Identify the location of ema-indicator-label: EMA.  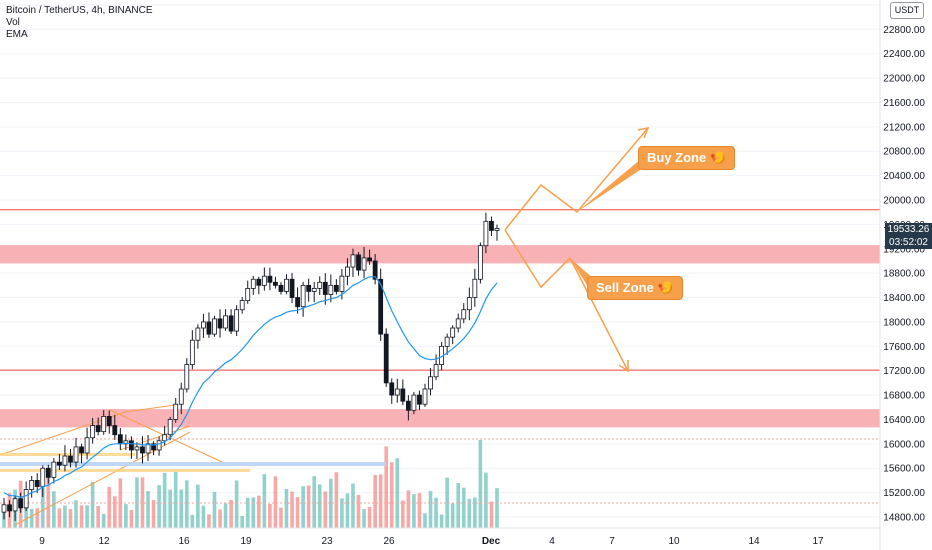
(17, 34).